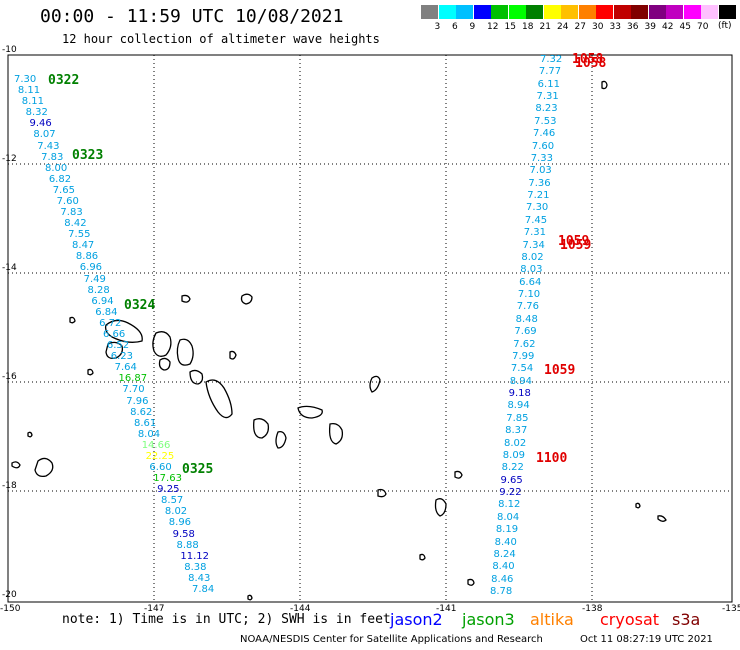 The height and width of the screenshot is (650, 740). I want to click on wave-height-value: 6.96, so click(91, 268).